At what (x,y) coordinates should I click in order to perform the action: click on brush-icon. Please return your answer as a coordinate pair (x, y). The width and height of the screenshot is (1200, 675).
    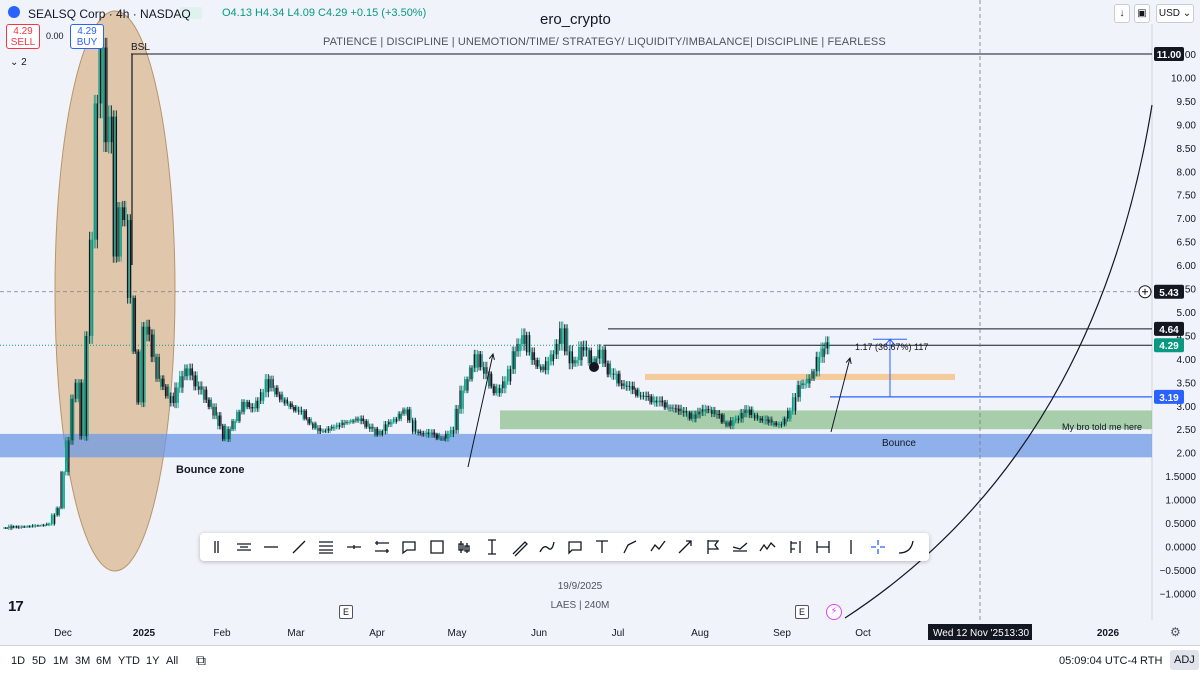
    Looking at the image, I should click on (520, 547).